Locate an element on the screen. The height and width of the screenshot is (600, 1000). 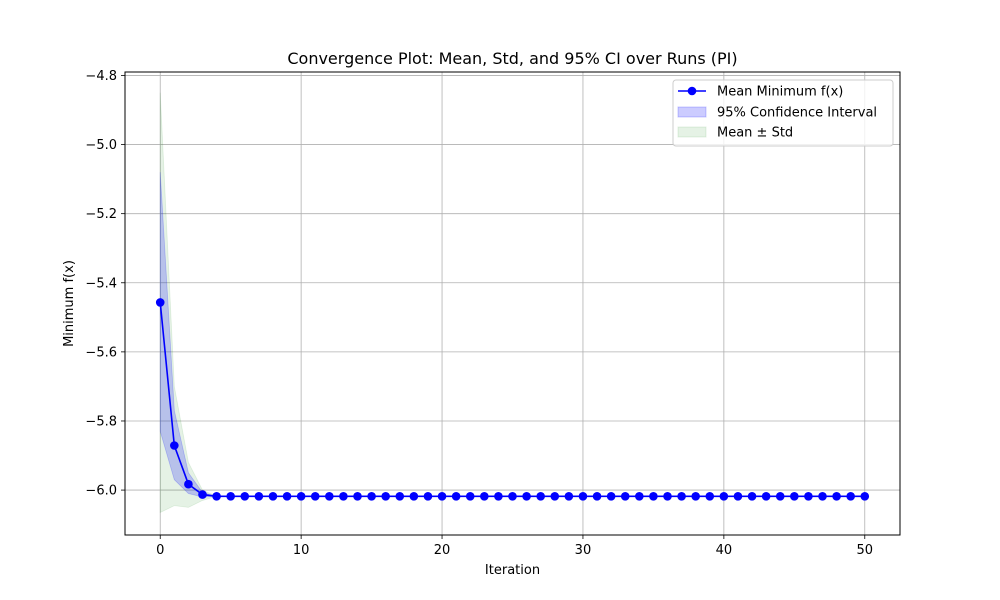
legend-box is located at coordinates (783, 113).